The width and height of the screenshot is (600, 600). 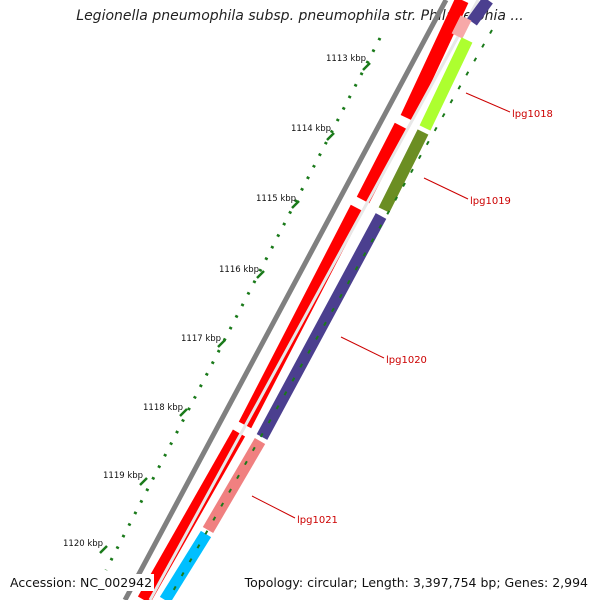 What do you see at coordinates (81, 582) in the screenshot?
I see `accession-label: Accession: NC_002942` at bounding box center [81, 582].